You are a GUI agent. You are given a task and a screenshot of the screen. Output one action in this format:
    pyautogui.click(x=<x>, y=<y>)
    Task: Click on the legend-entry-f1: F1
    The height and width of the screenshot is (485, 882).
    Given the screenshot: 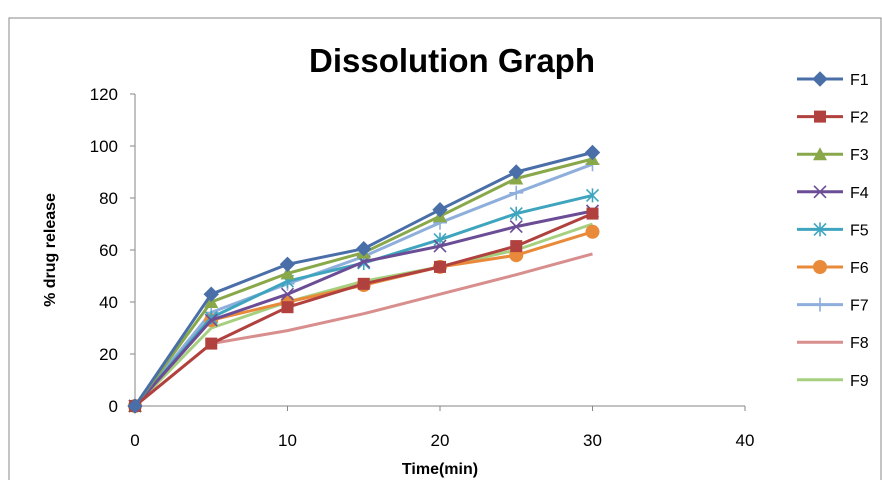 What is the action you would take?
    pyautogui.click(x=833, y=80)
    